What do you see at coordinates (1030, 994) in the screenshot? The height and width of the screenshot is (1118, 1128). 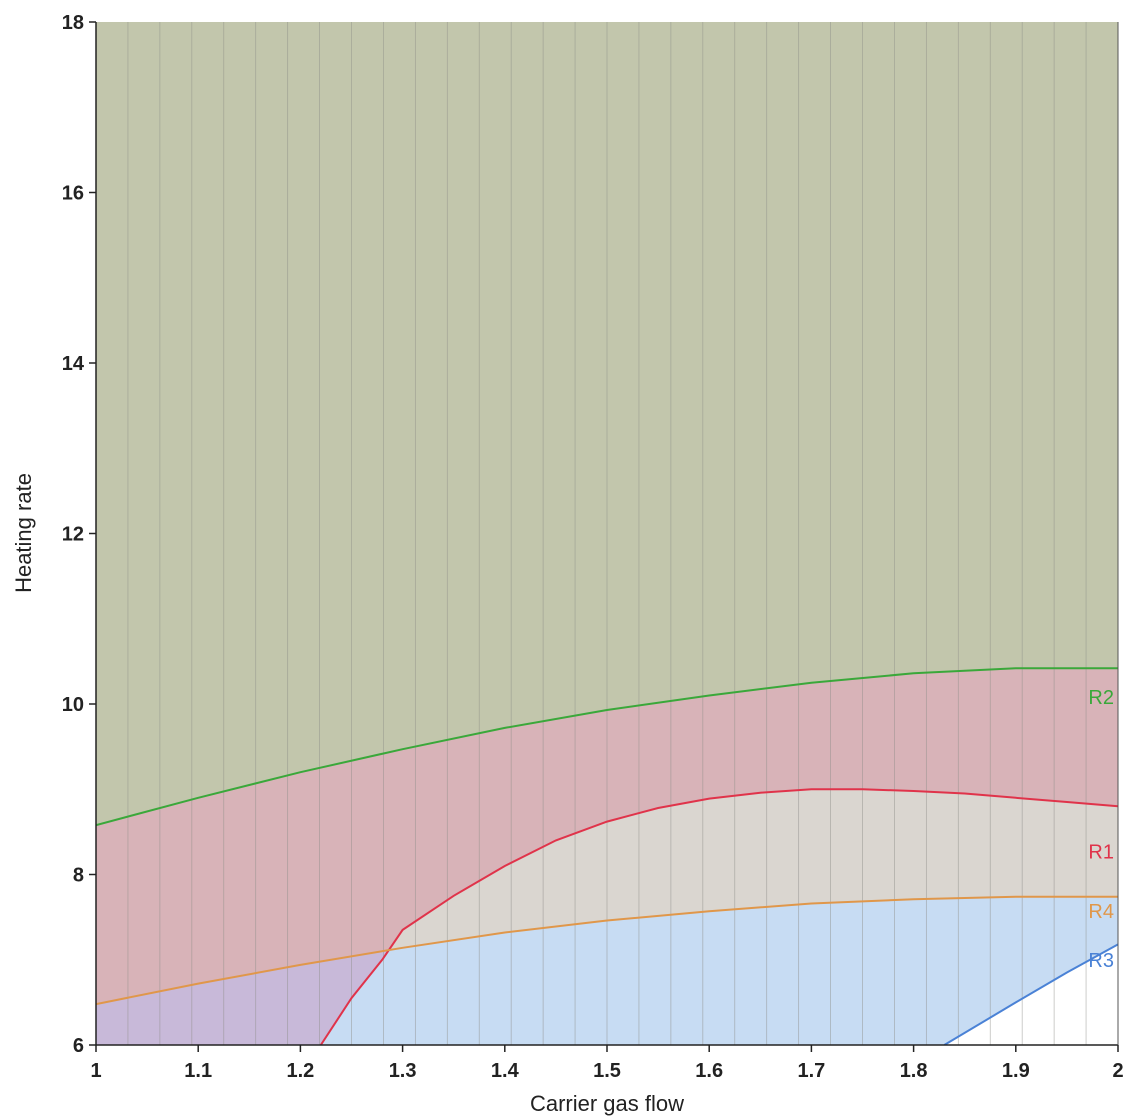 I see `boundary-line-r3` at bounding box center [1030, 994].